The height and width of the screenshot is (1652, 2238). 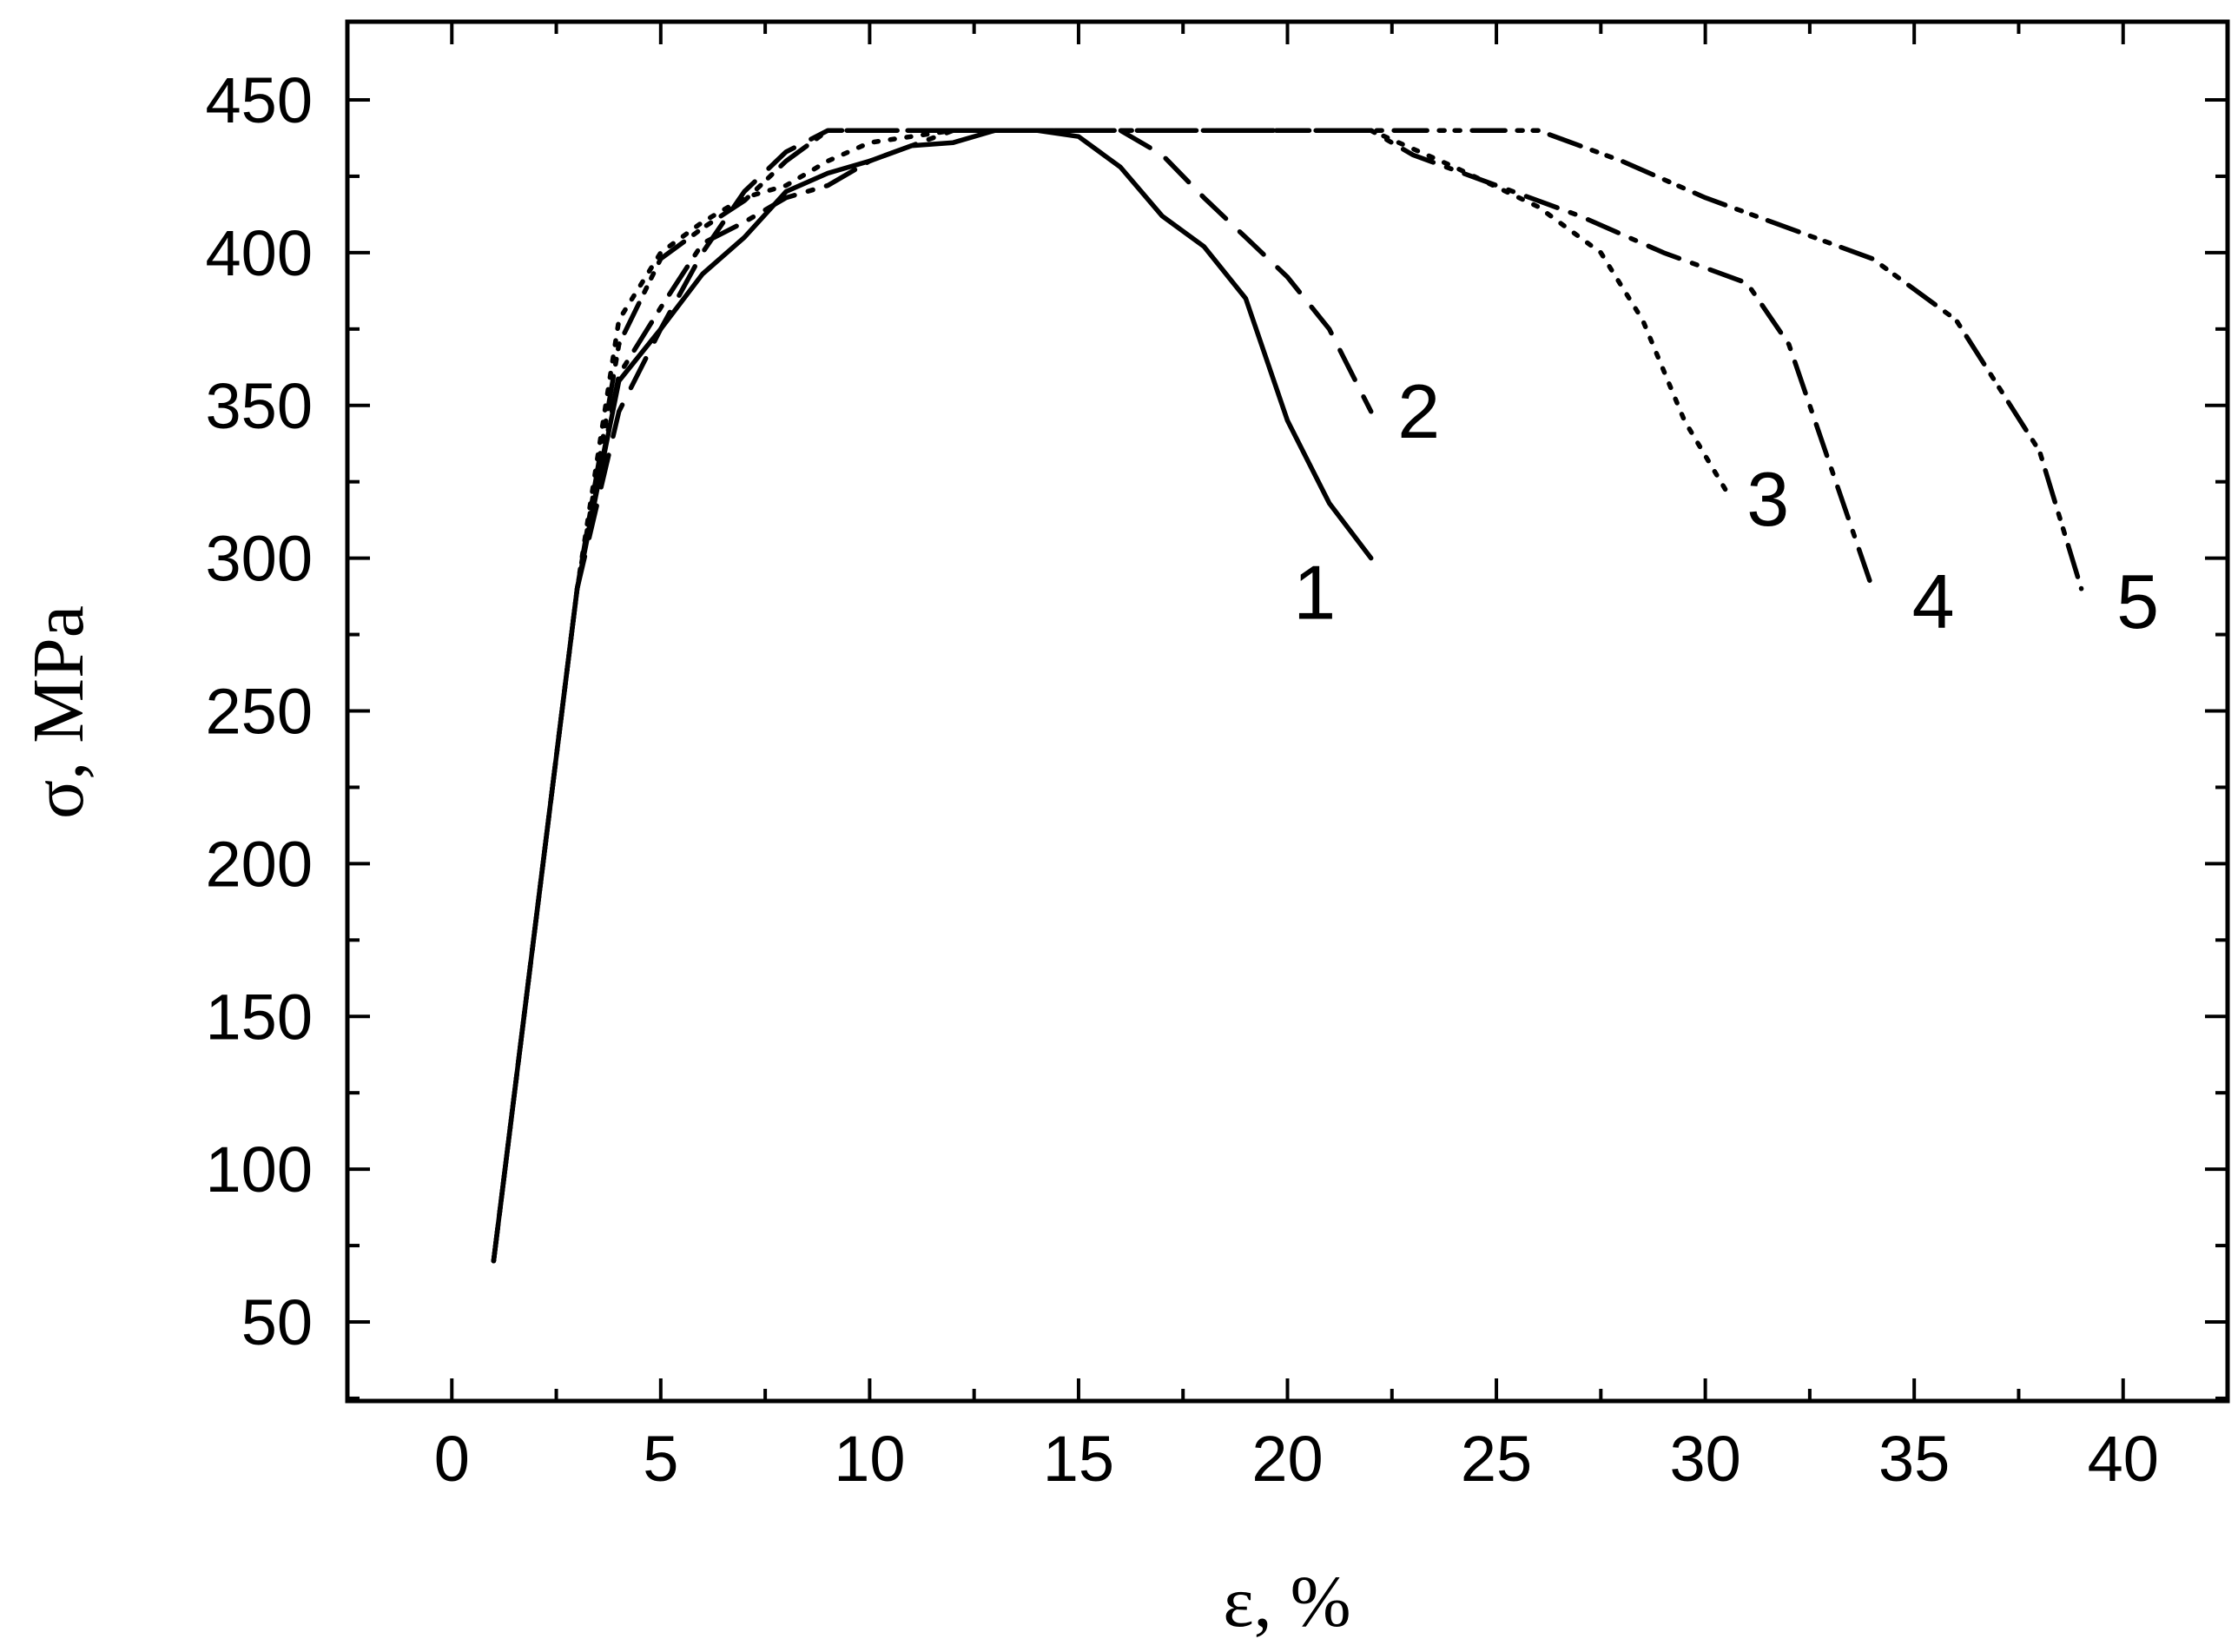 I want to click on curve-label-1: 1, so click(x=1314, y=593).